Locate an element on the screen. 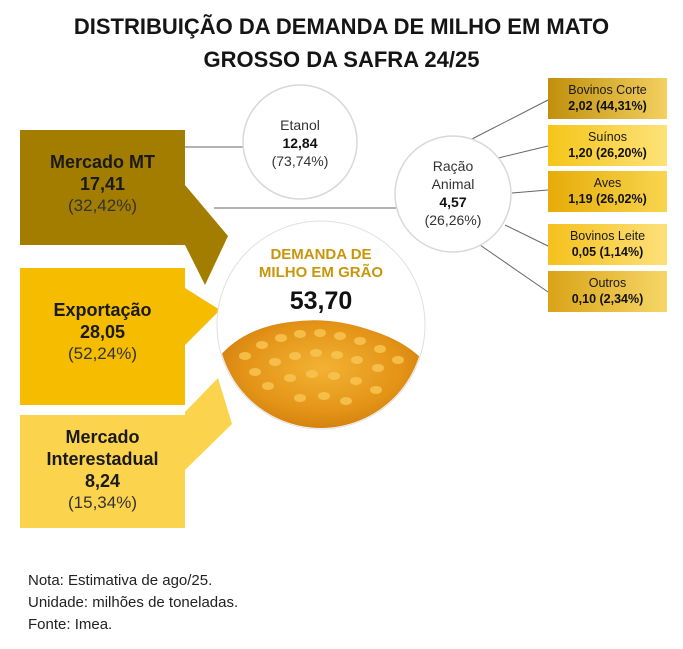 The width and height of the screenshot is (683, 649). bovinos-leite-value: 0,05 (1,14%) is located at coordinates (607, 252).